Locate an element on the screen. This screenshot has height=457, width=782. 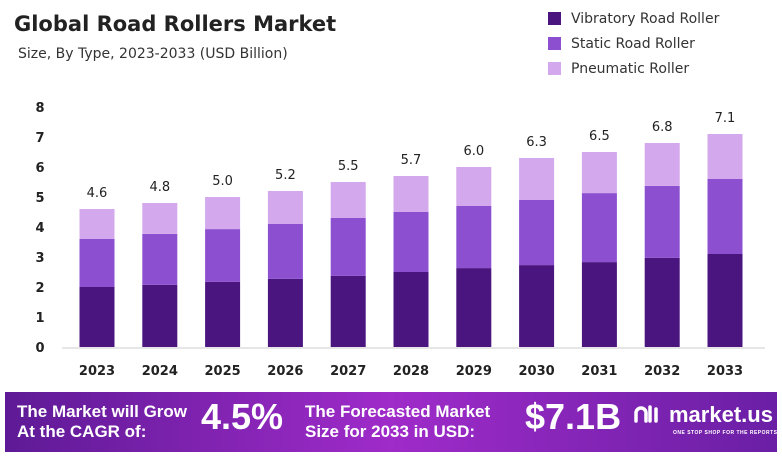
total-label: 6.8 is located at coordinates (662, 127).